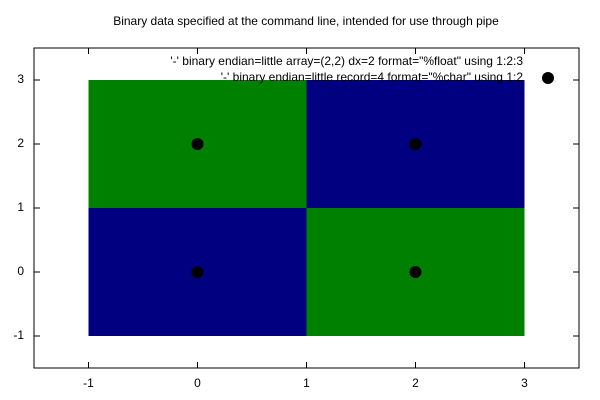  I want to click on y-tick-label: 0, so click(20, 271).